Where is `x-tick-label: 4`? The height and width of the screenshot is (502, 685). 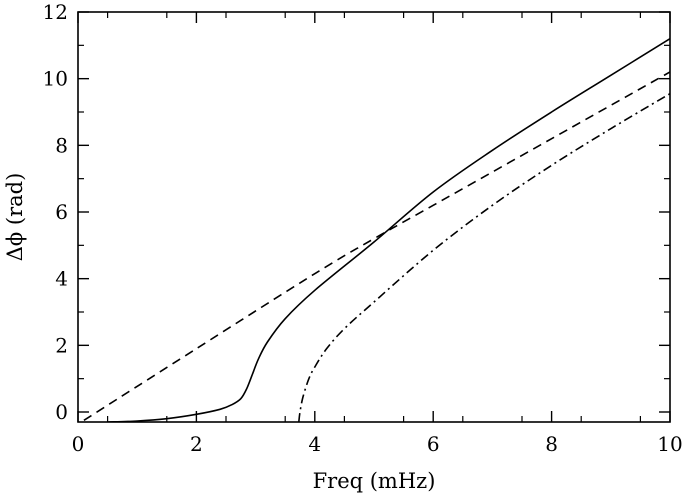 x-tick-label: 4 is located at coordinates (314, 444).